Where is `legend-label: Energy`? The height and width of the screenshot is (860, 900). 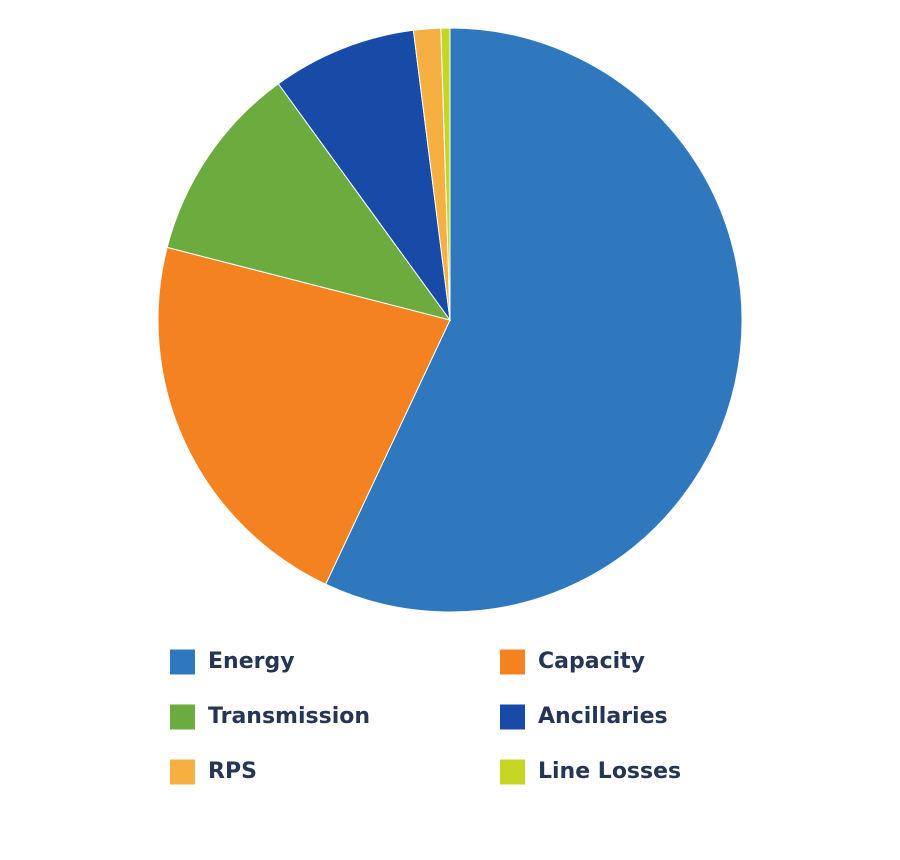 legend-label: Energy is located at coordinates (251, 661).